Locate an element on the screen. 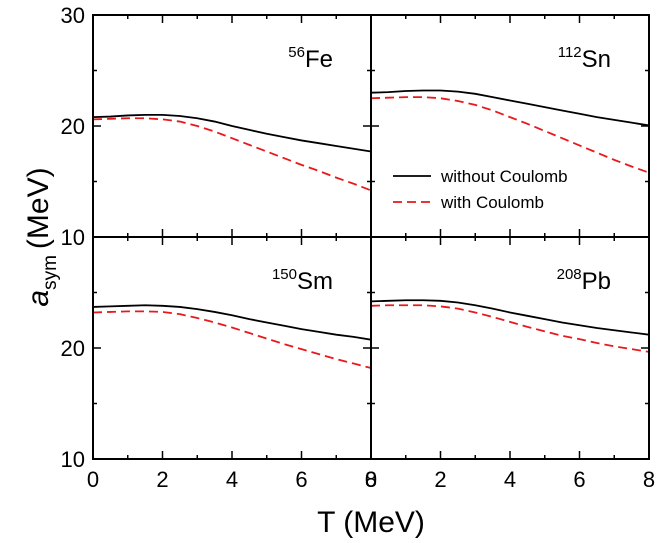 Image resolution: width=658 pixels, height=543 pixels. y-axis-label: asym (MeV) is located at coordinates (41, 236).